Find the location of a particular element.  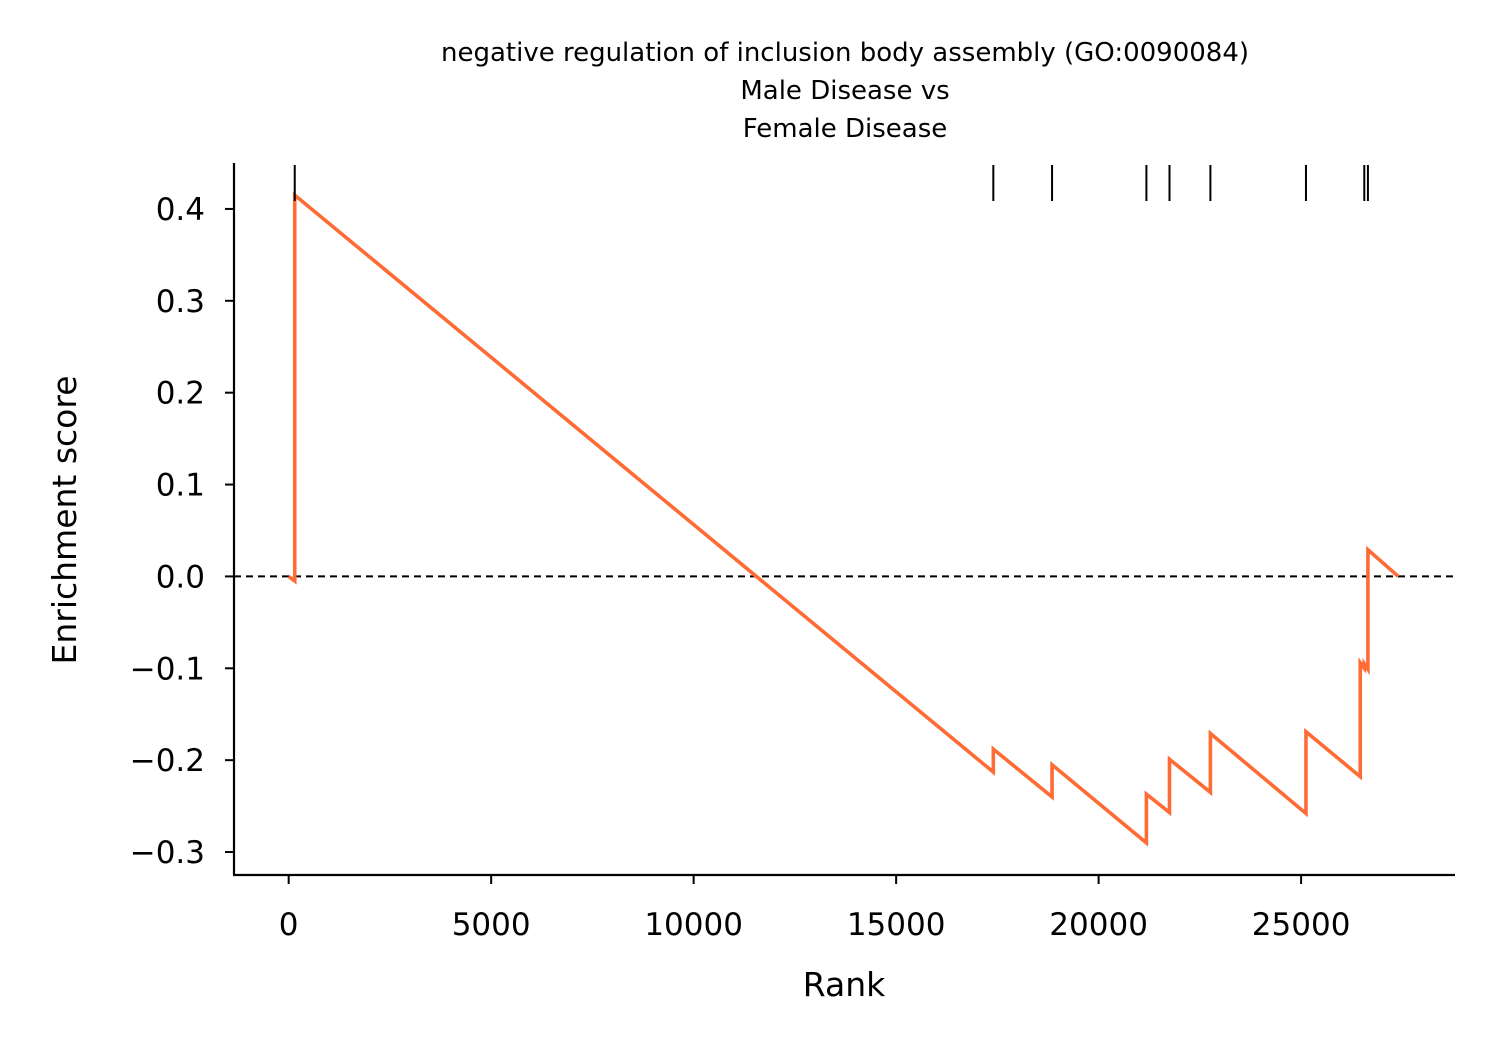

y-tick-label-4: 0.0 is located at coordinates (180, 577).